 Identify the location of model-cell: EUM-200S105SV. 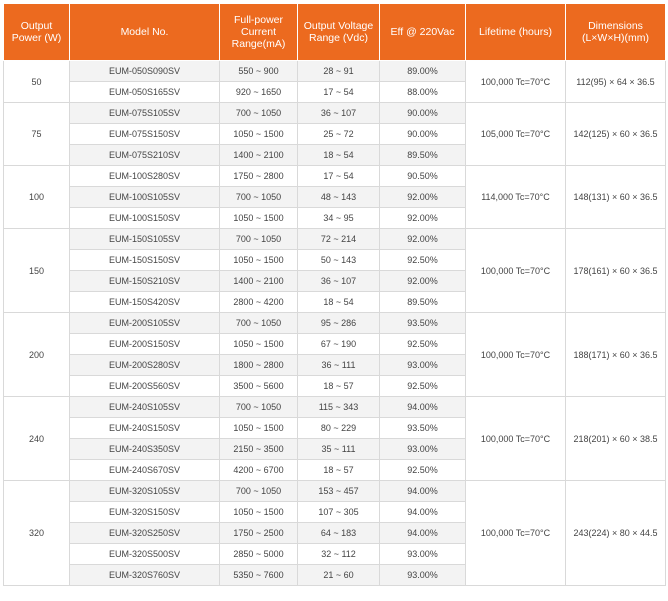
(144, 323).